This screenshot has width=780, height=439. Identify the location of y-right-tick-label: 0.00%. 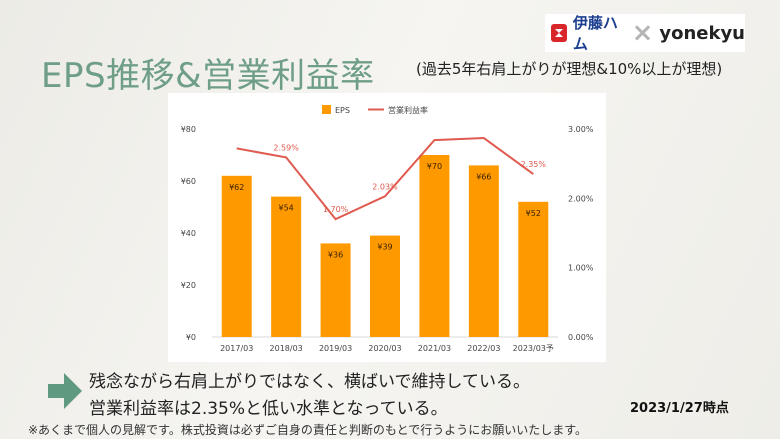
(581, 337).